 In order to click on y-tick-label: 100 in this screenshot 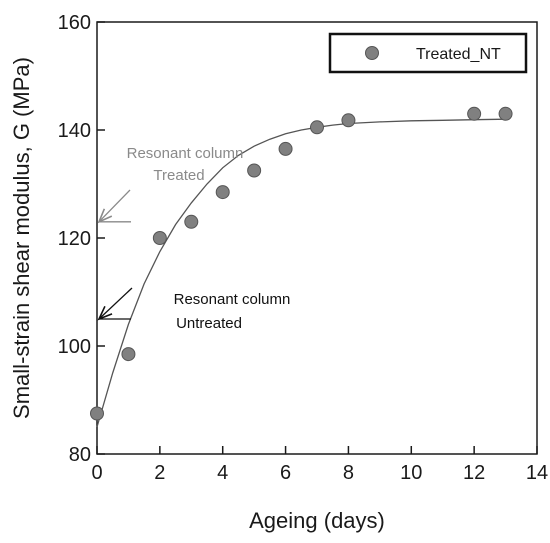, I will do `click(74, 347)`.